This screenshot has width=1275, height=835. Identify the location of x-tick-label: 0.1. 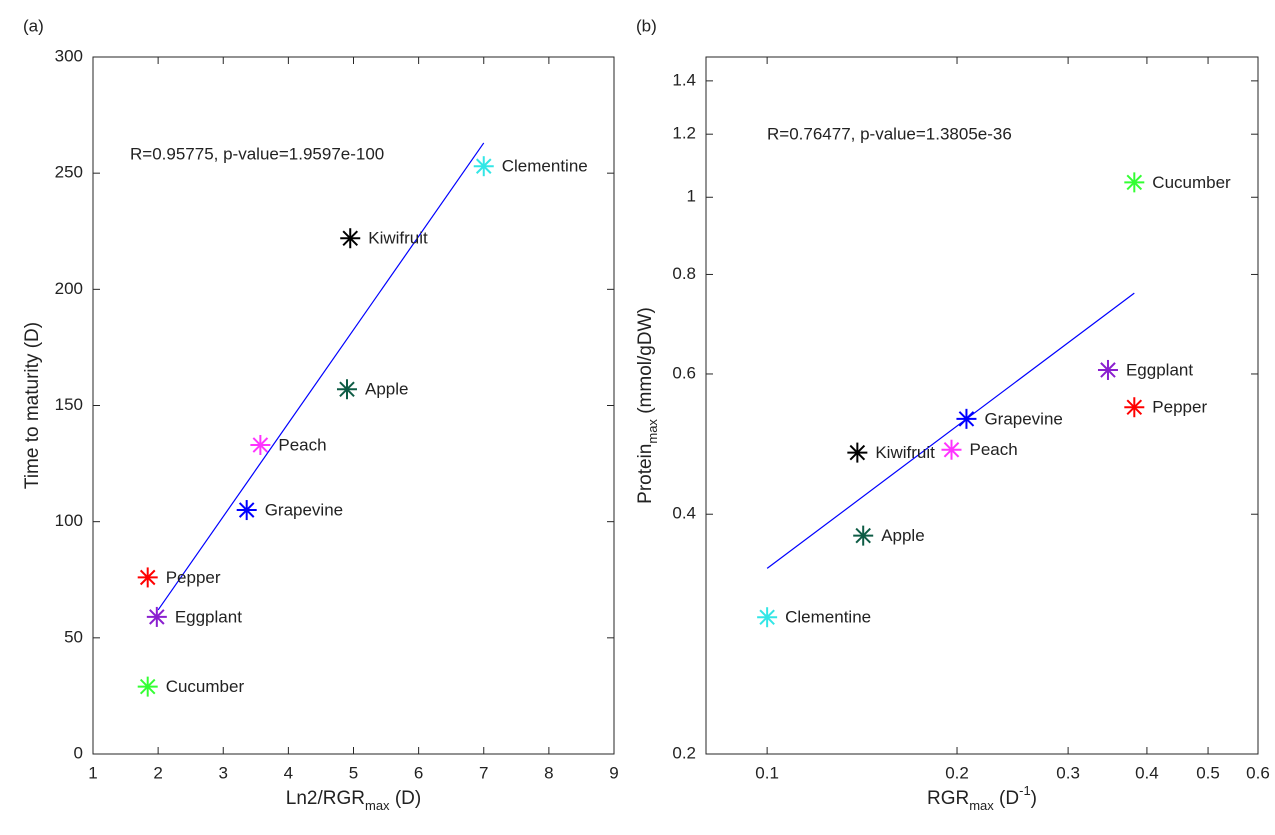
(767, 772).